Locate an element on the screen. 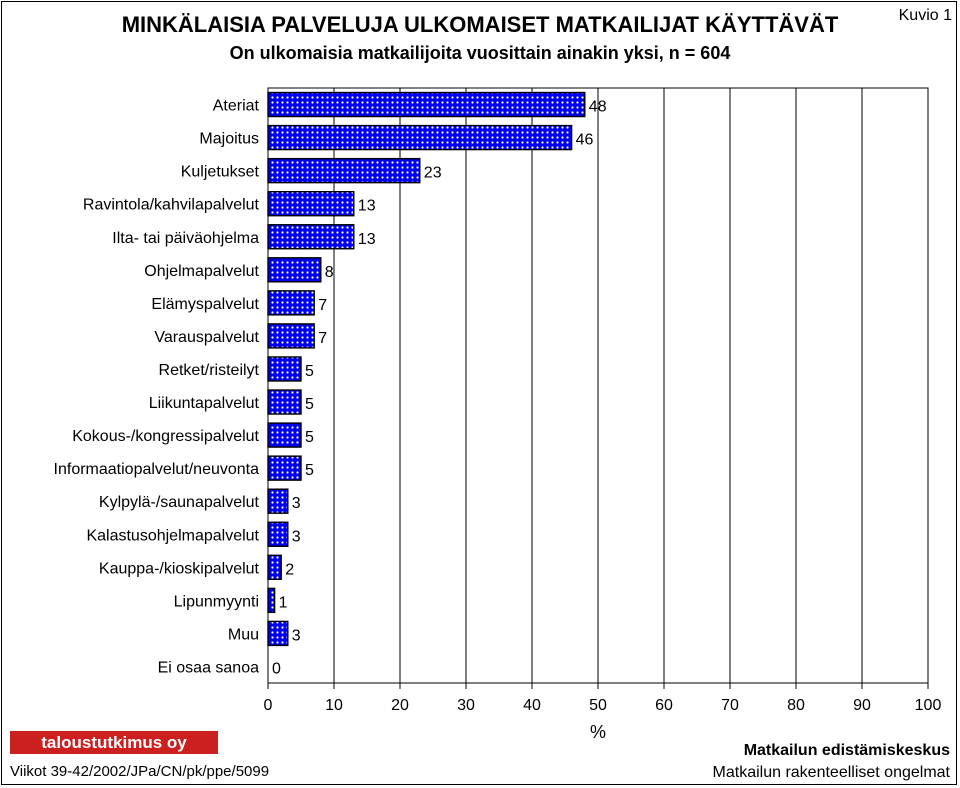 The width and height of the screenshot is (960, 788). category-label: Ei osaa sanoa is located at coordinates (209, 667).